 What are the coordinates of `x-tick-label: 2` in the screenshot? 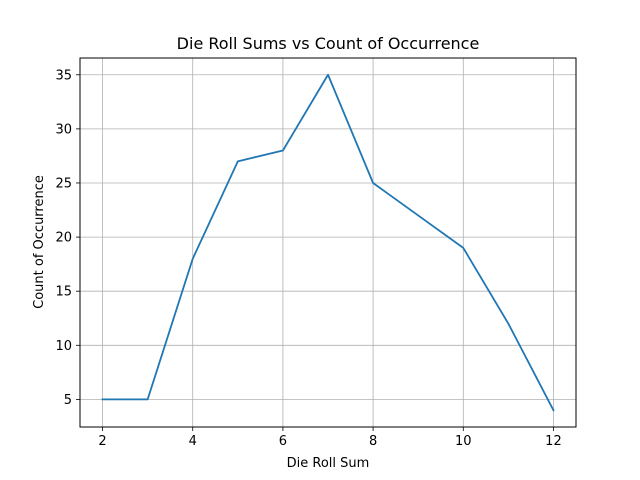 It's located at (102, 441).